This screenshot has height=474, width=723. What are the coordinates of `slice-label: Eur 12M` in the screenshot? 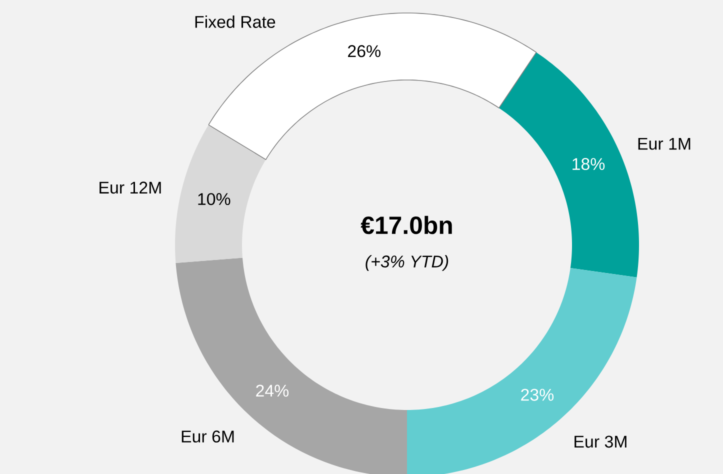 It's located at (130, 188).